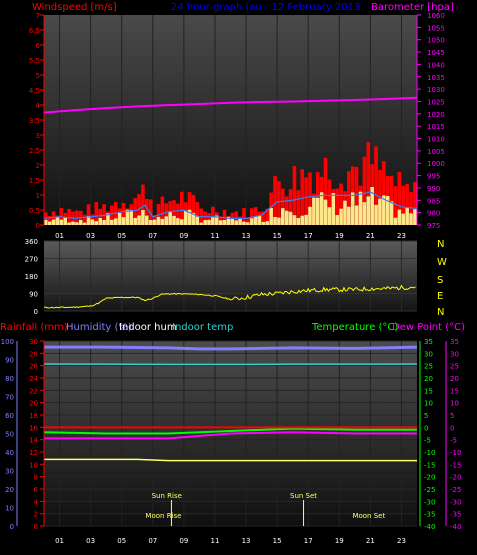 Image resolution: width=477 pixels, height=555 pixels. What do you see at coordinates (36, 502) in the screenshot?
I see `rainfall-tick-label: 4` at bounding box center [36, 502].